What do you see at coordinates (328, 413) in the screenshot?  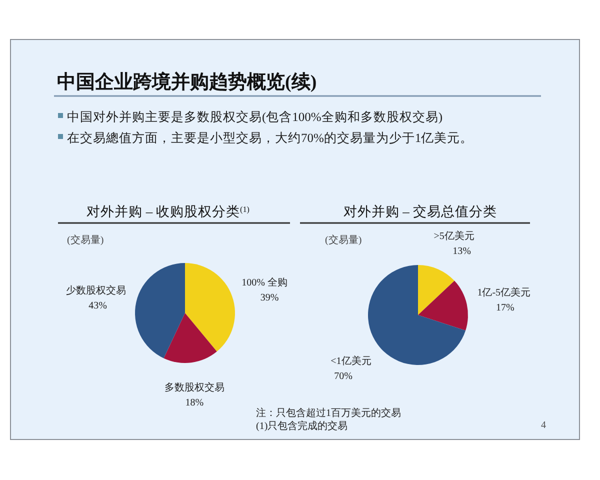 I see `text: 注：只包含超过1百万美元的交易` at bounding box center [328, 413].